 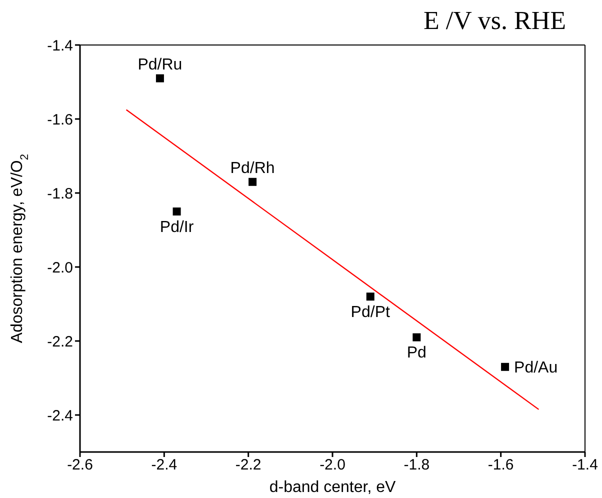 What do you see at coordinates (60, 415) in the screenshot?
I see `y-tick-label: -2.4` at bounding box center [60, 415].